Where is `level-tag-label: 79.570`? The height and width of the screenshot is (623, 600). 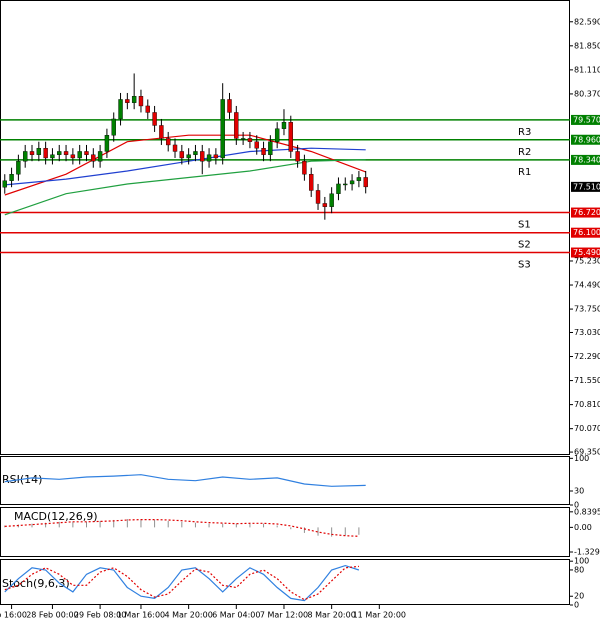 level-tag-label: 79.570 is located at coordinates (586, 119).